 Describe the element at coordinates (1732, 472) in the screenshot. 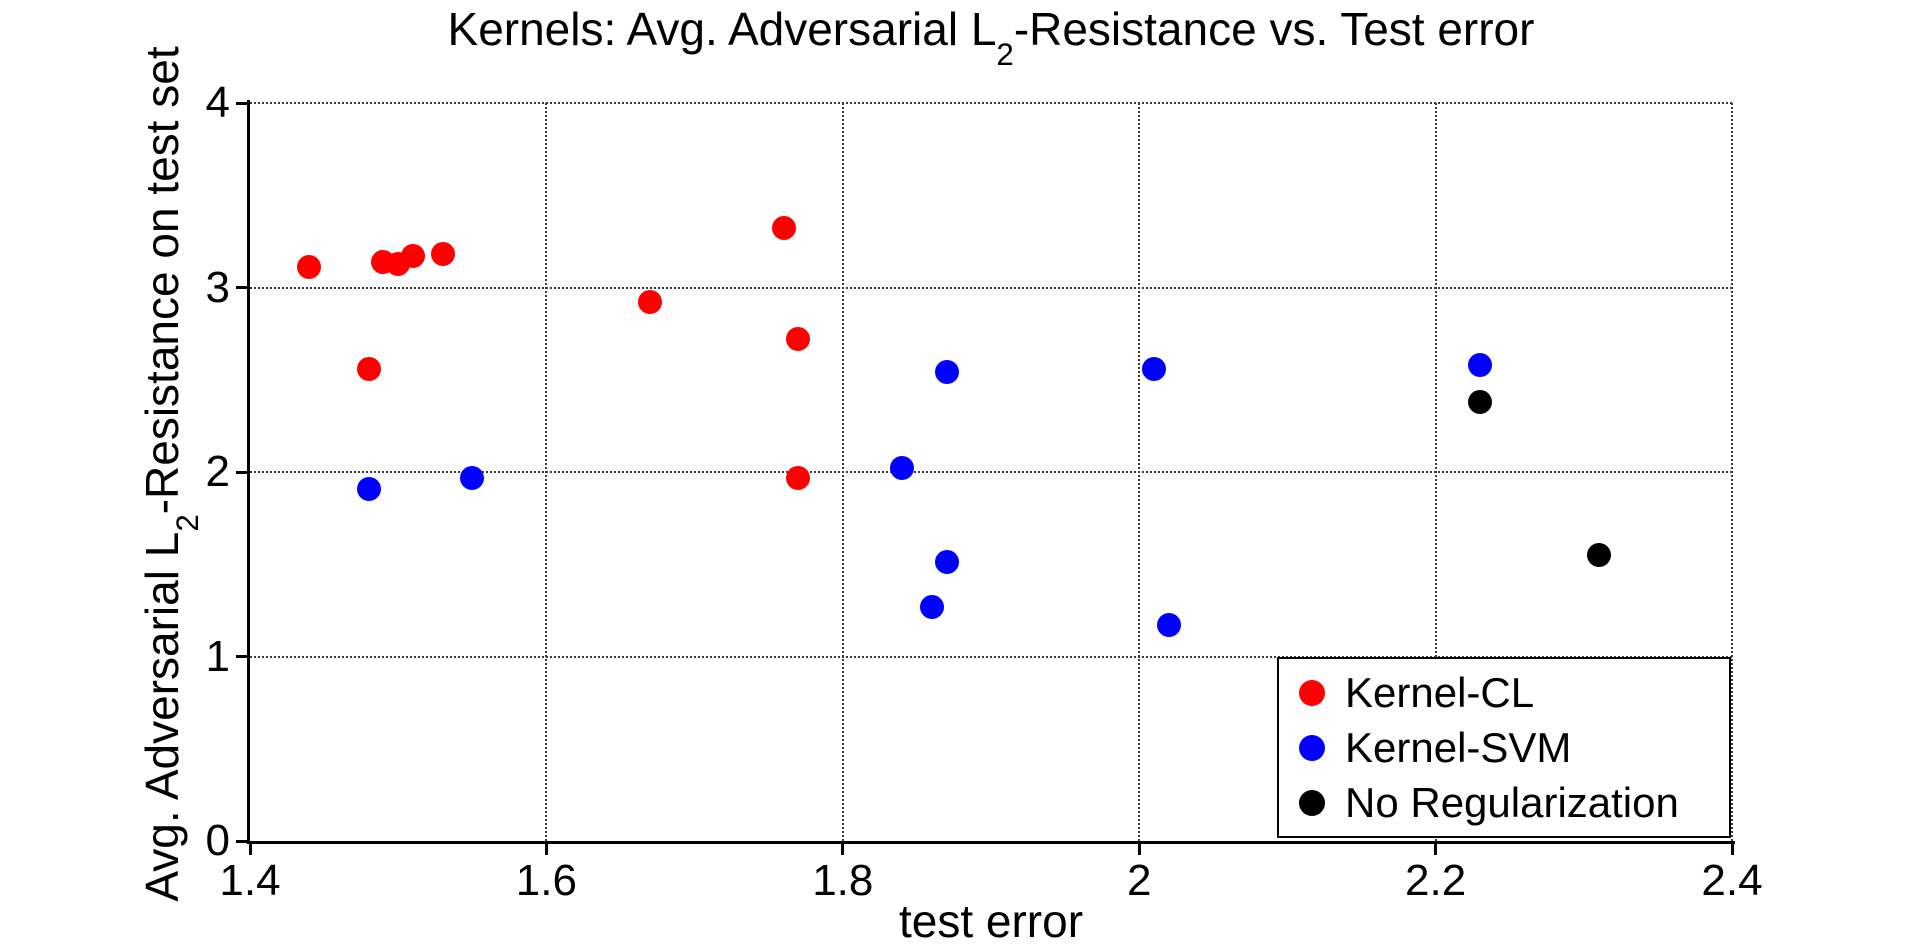

I see `vertical-gridline` at that location.